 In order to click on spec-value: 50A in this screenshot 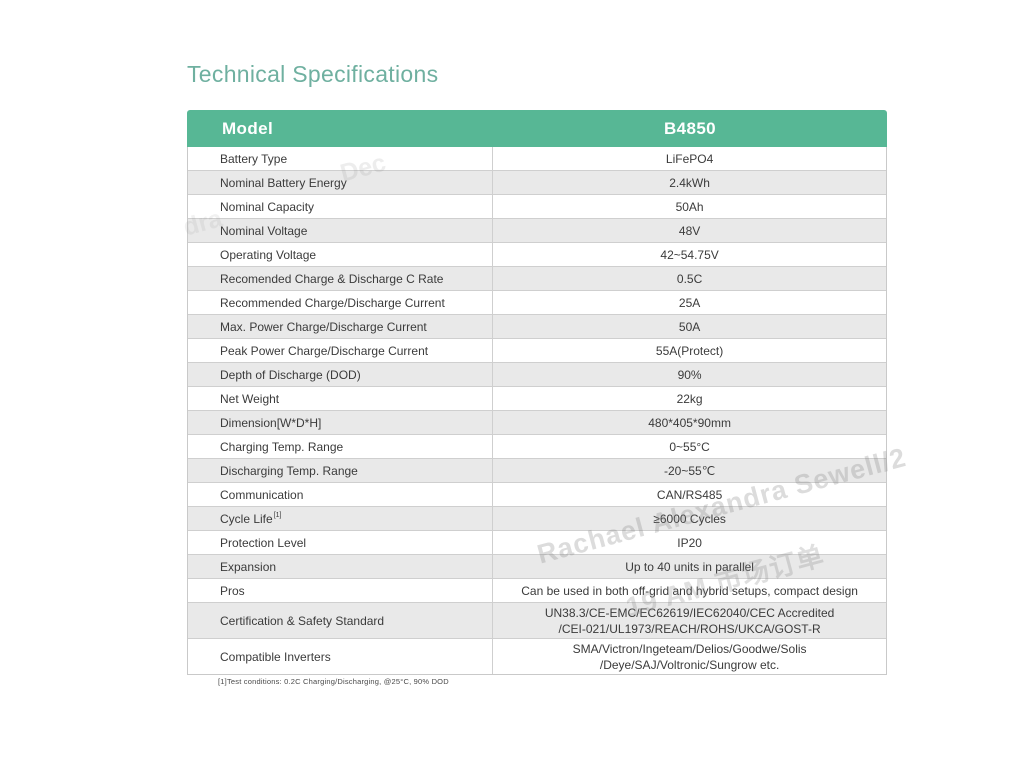, I will do `click(689, 326)`.